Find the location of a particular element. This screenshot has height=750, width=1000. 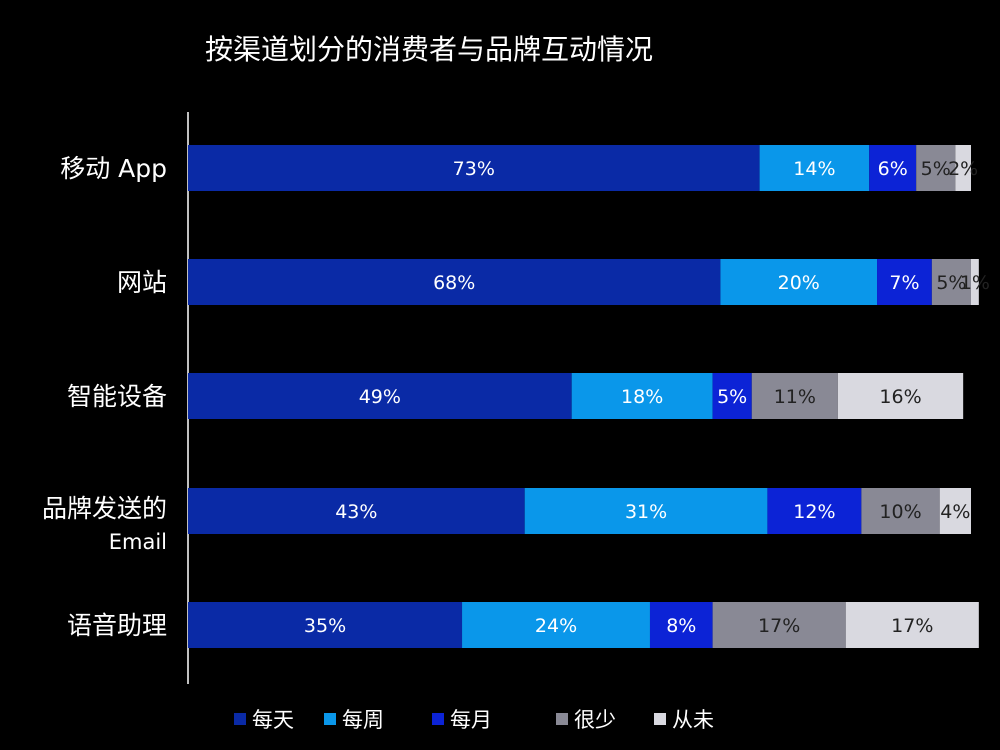

legend-item: 每周 is located at coordinates (354, 719).